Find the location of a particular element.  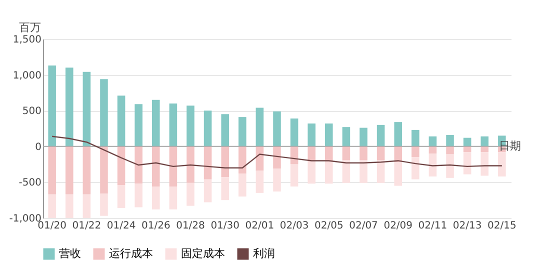

x-tick-label: 01/30 is located at coordinates (225, 226).